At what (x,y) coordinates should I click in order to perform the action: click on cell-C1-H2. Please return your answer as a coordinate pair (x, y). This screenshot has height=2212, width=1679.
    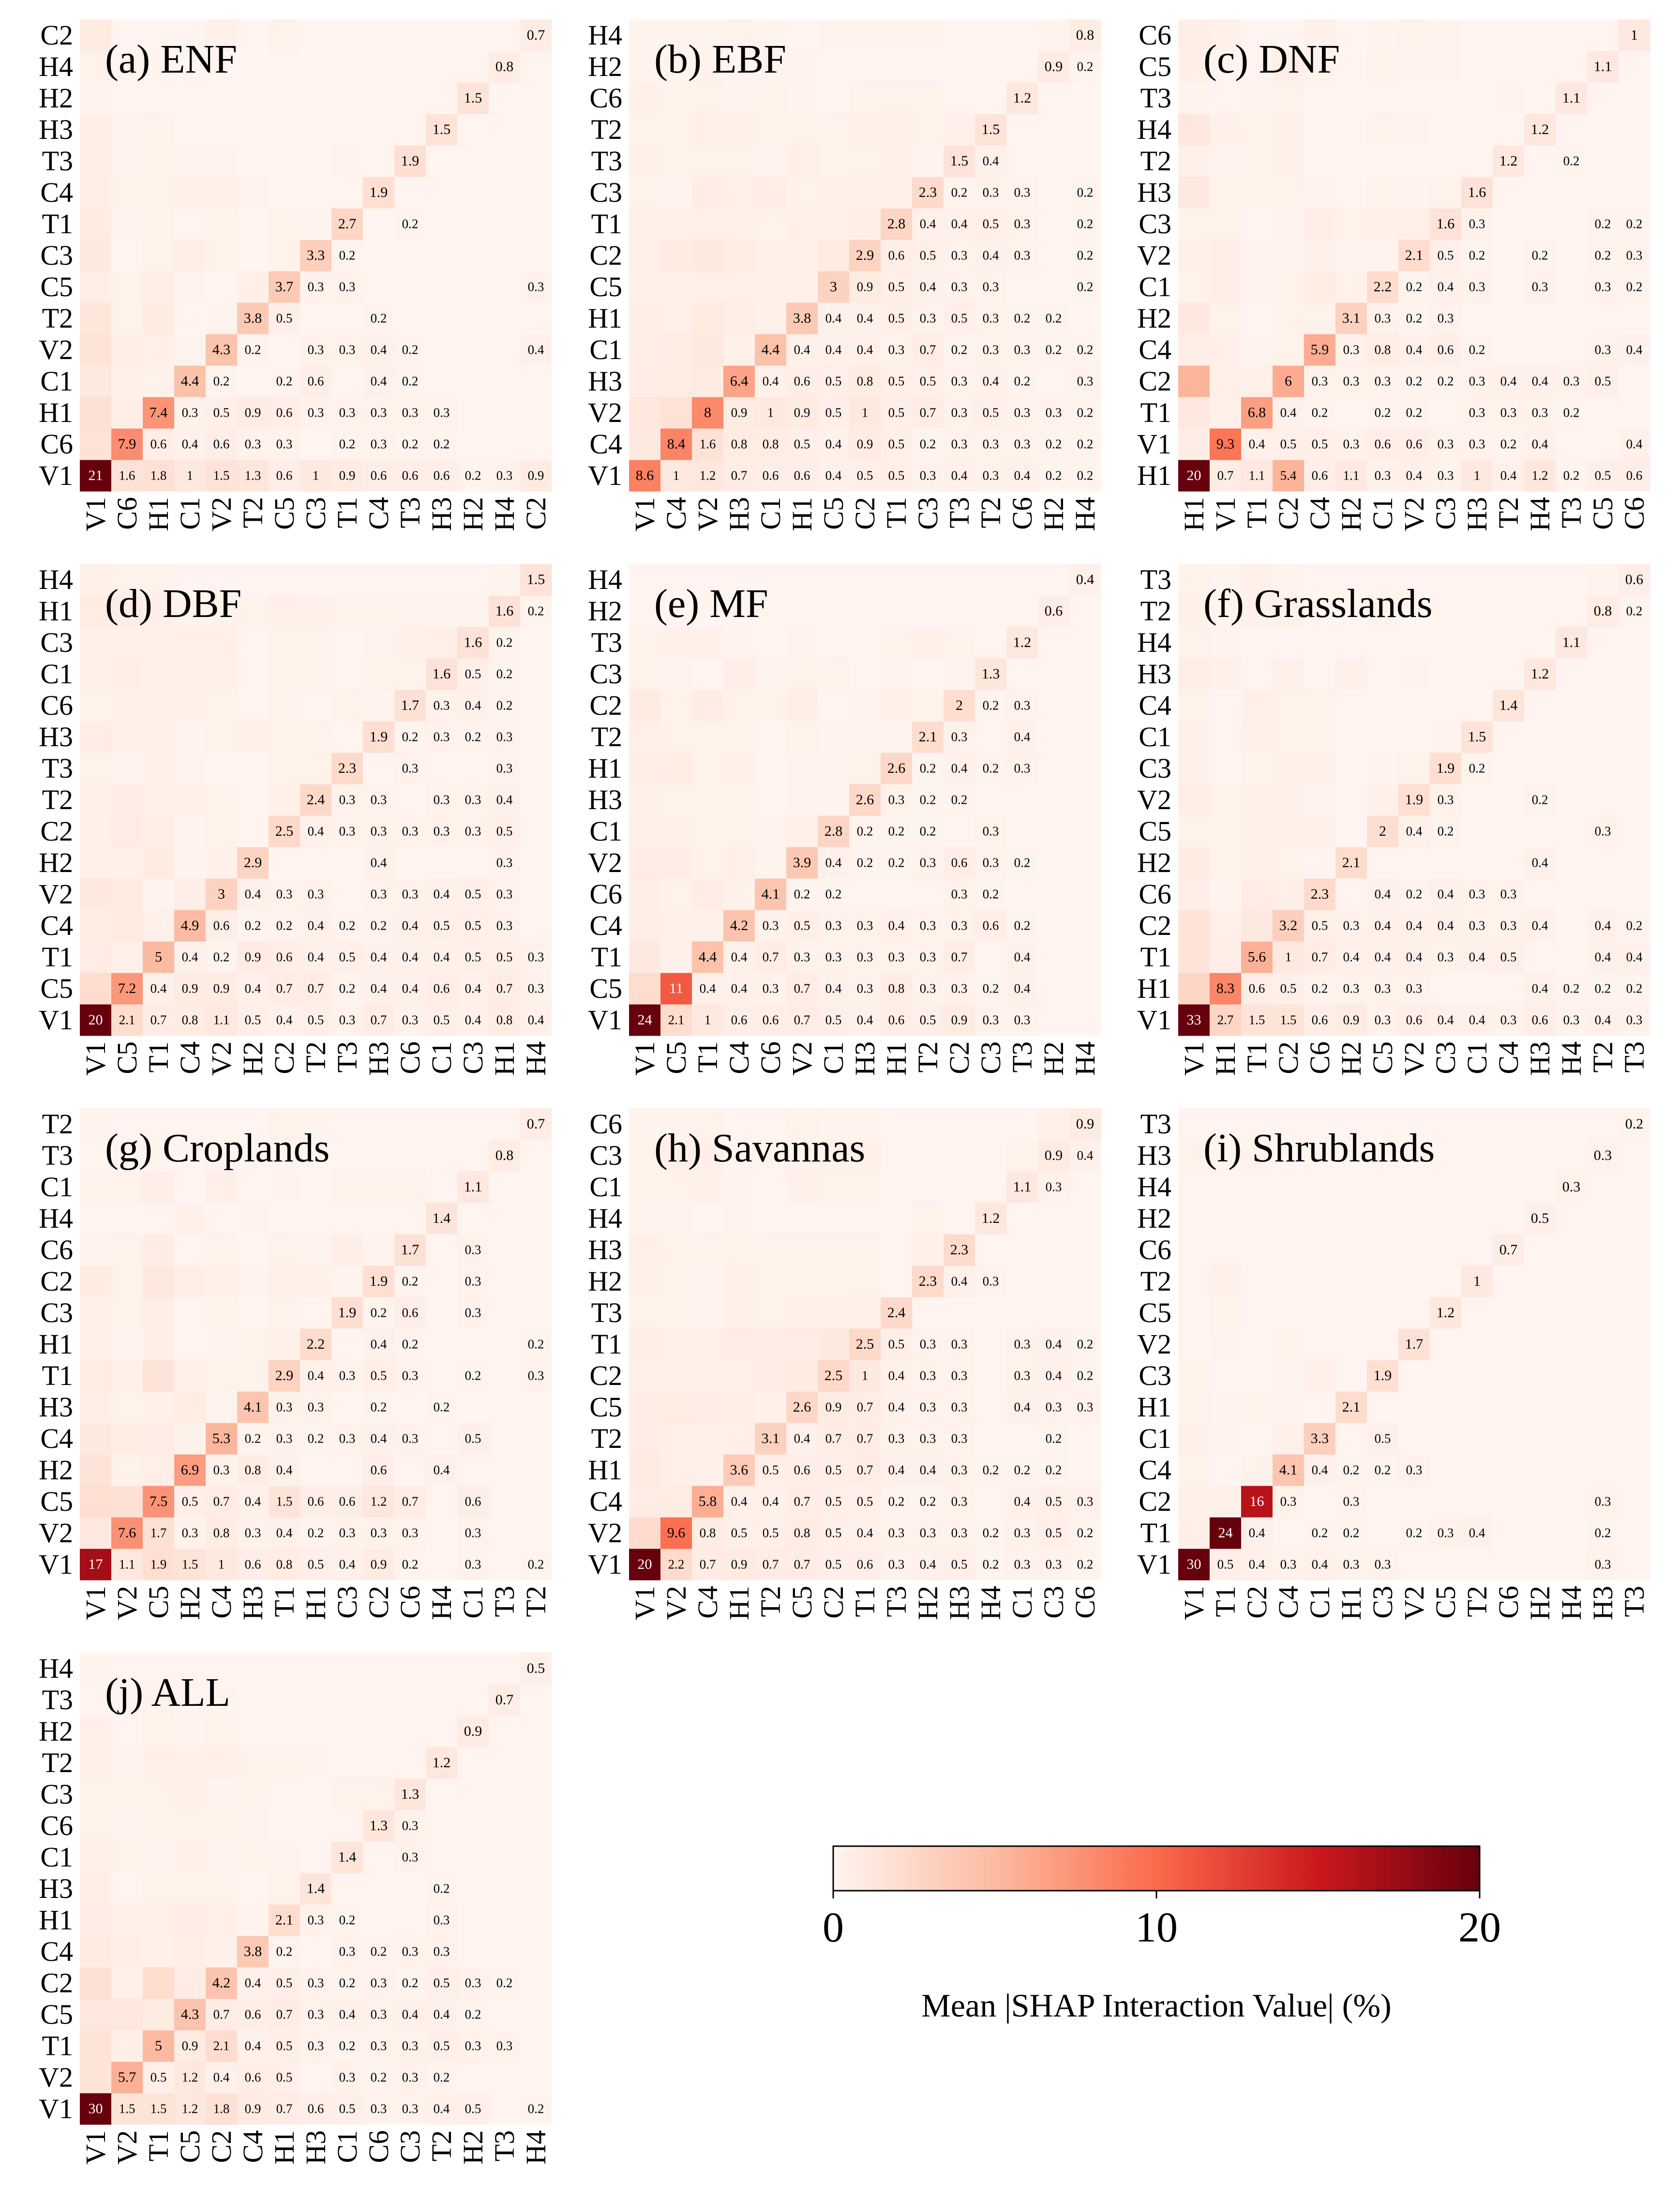
    Looking at the image, I should click on (1351, 737).